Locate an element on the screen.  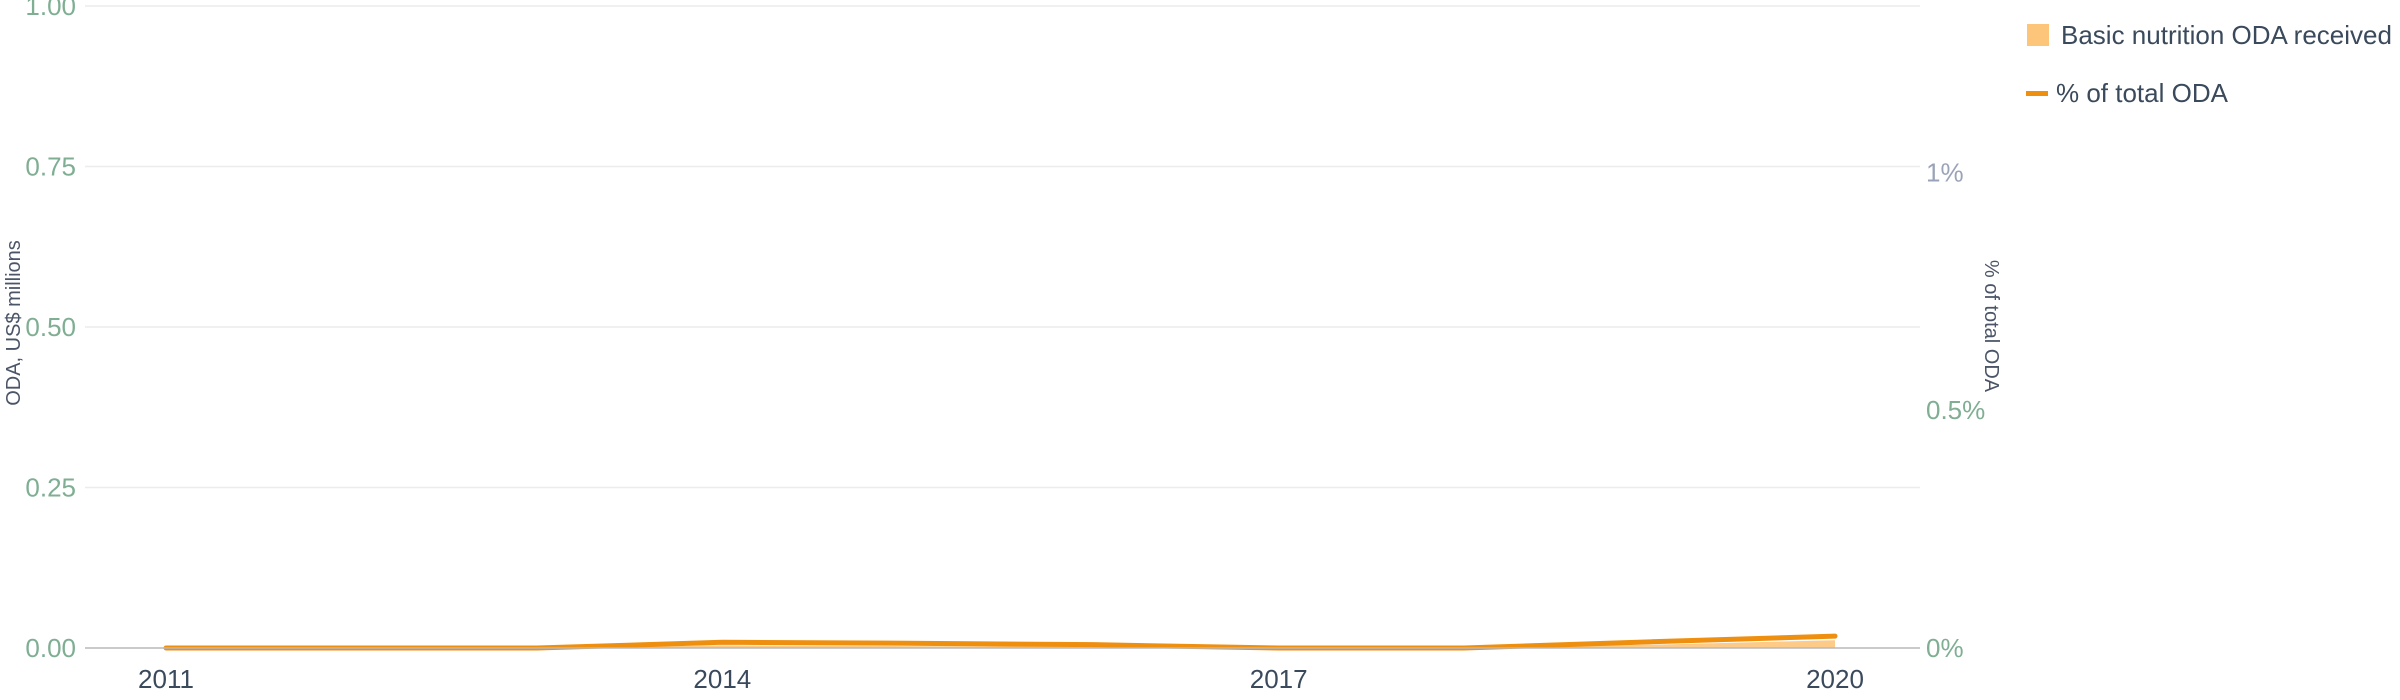
series-layer is located at coordinates (1000, 642).